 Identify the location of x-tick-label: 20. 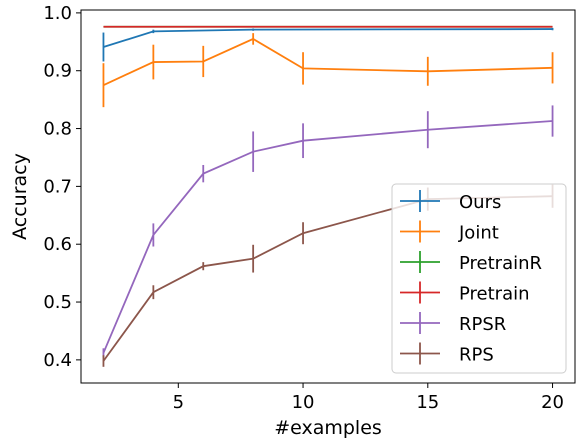
(552, 402).